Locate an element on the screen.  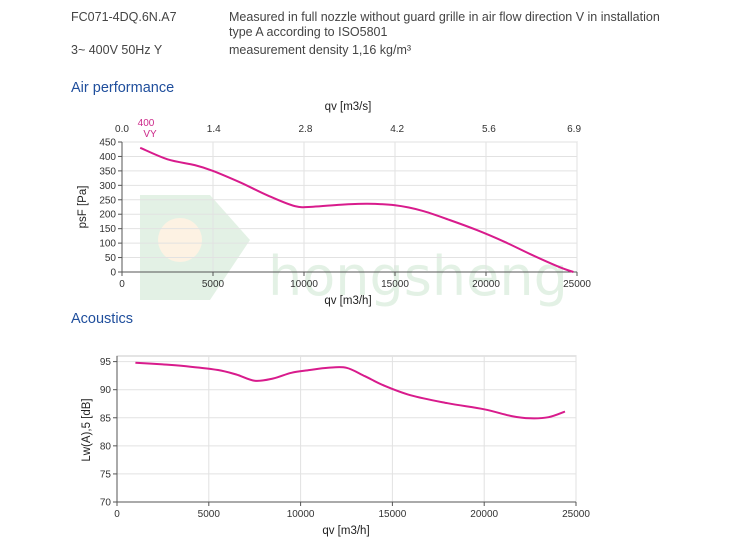
air-x-axis-label: qv [m3/h] is located at coordinates (347, 301).